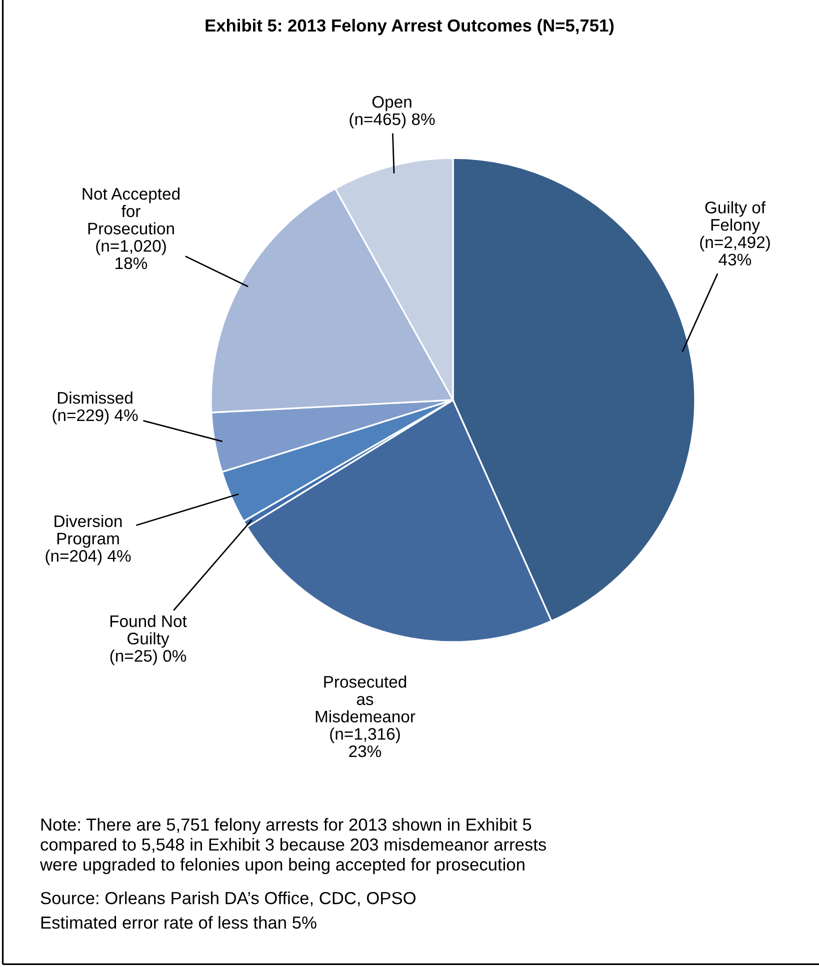 The width and height of the screenshot is (819, 967). What do you see at coordinates (95, 416) in the screenshot?
I see `data-label: (n=229) 4%` at bounding box center [95, 416].